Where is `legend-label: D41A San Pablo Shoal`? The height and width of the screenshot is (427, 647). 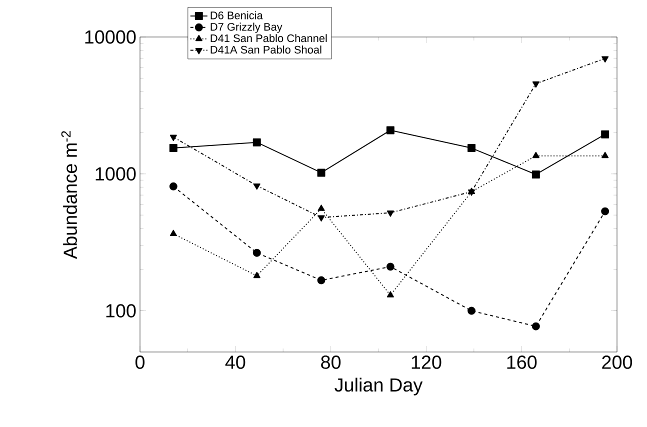
legend-label: D41A San Pablo Shoal is located at coordinates (266, 50).